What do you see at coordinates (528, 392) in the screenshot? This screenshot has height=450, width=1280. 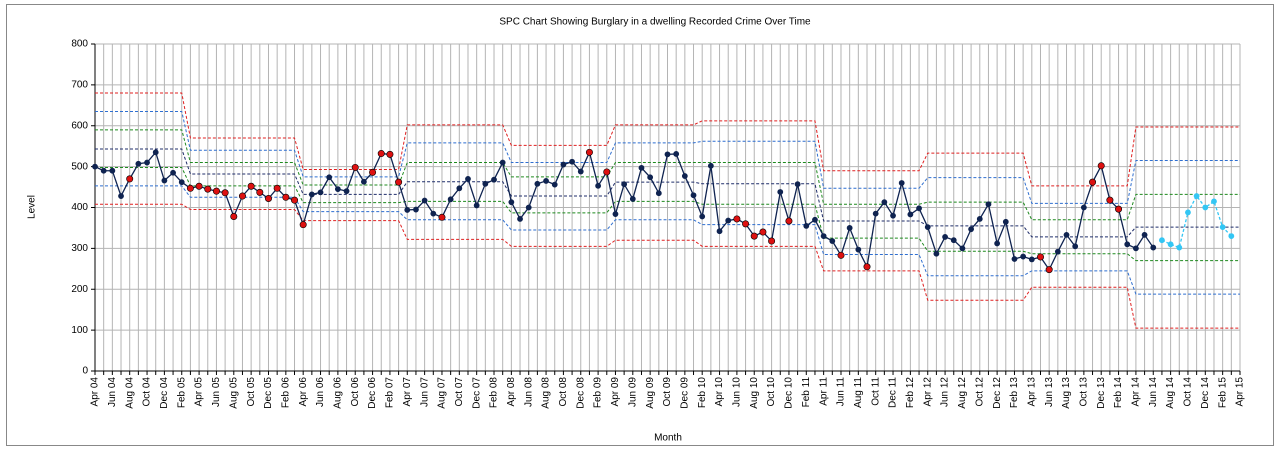 I see `x-tick-label: Jun 08` at bounding box center [528, 392].